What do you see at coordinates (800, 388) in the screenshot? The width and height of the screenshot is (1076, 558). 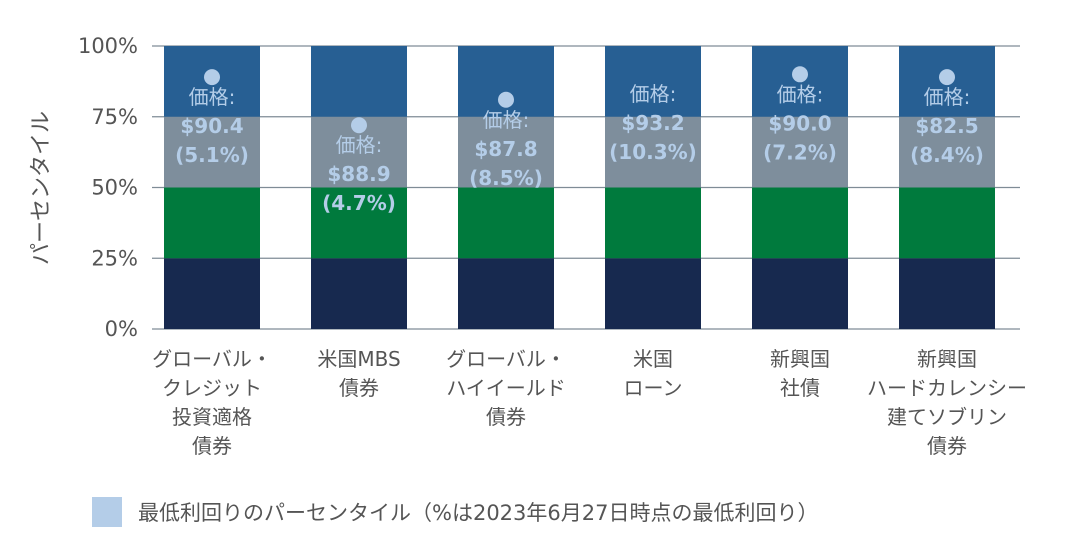 I see `category-label: 社債` at bounding box center [800, 388].